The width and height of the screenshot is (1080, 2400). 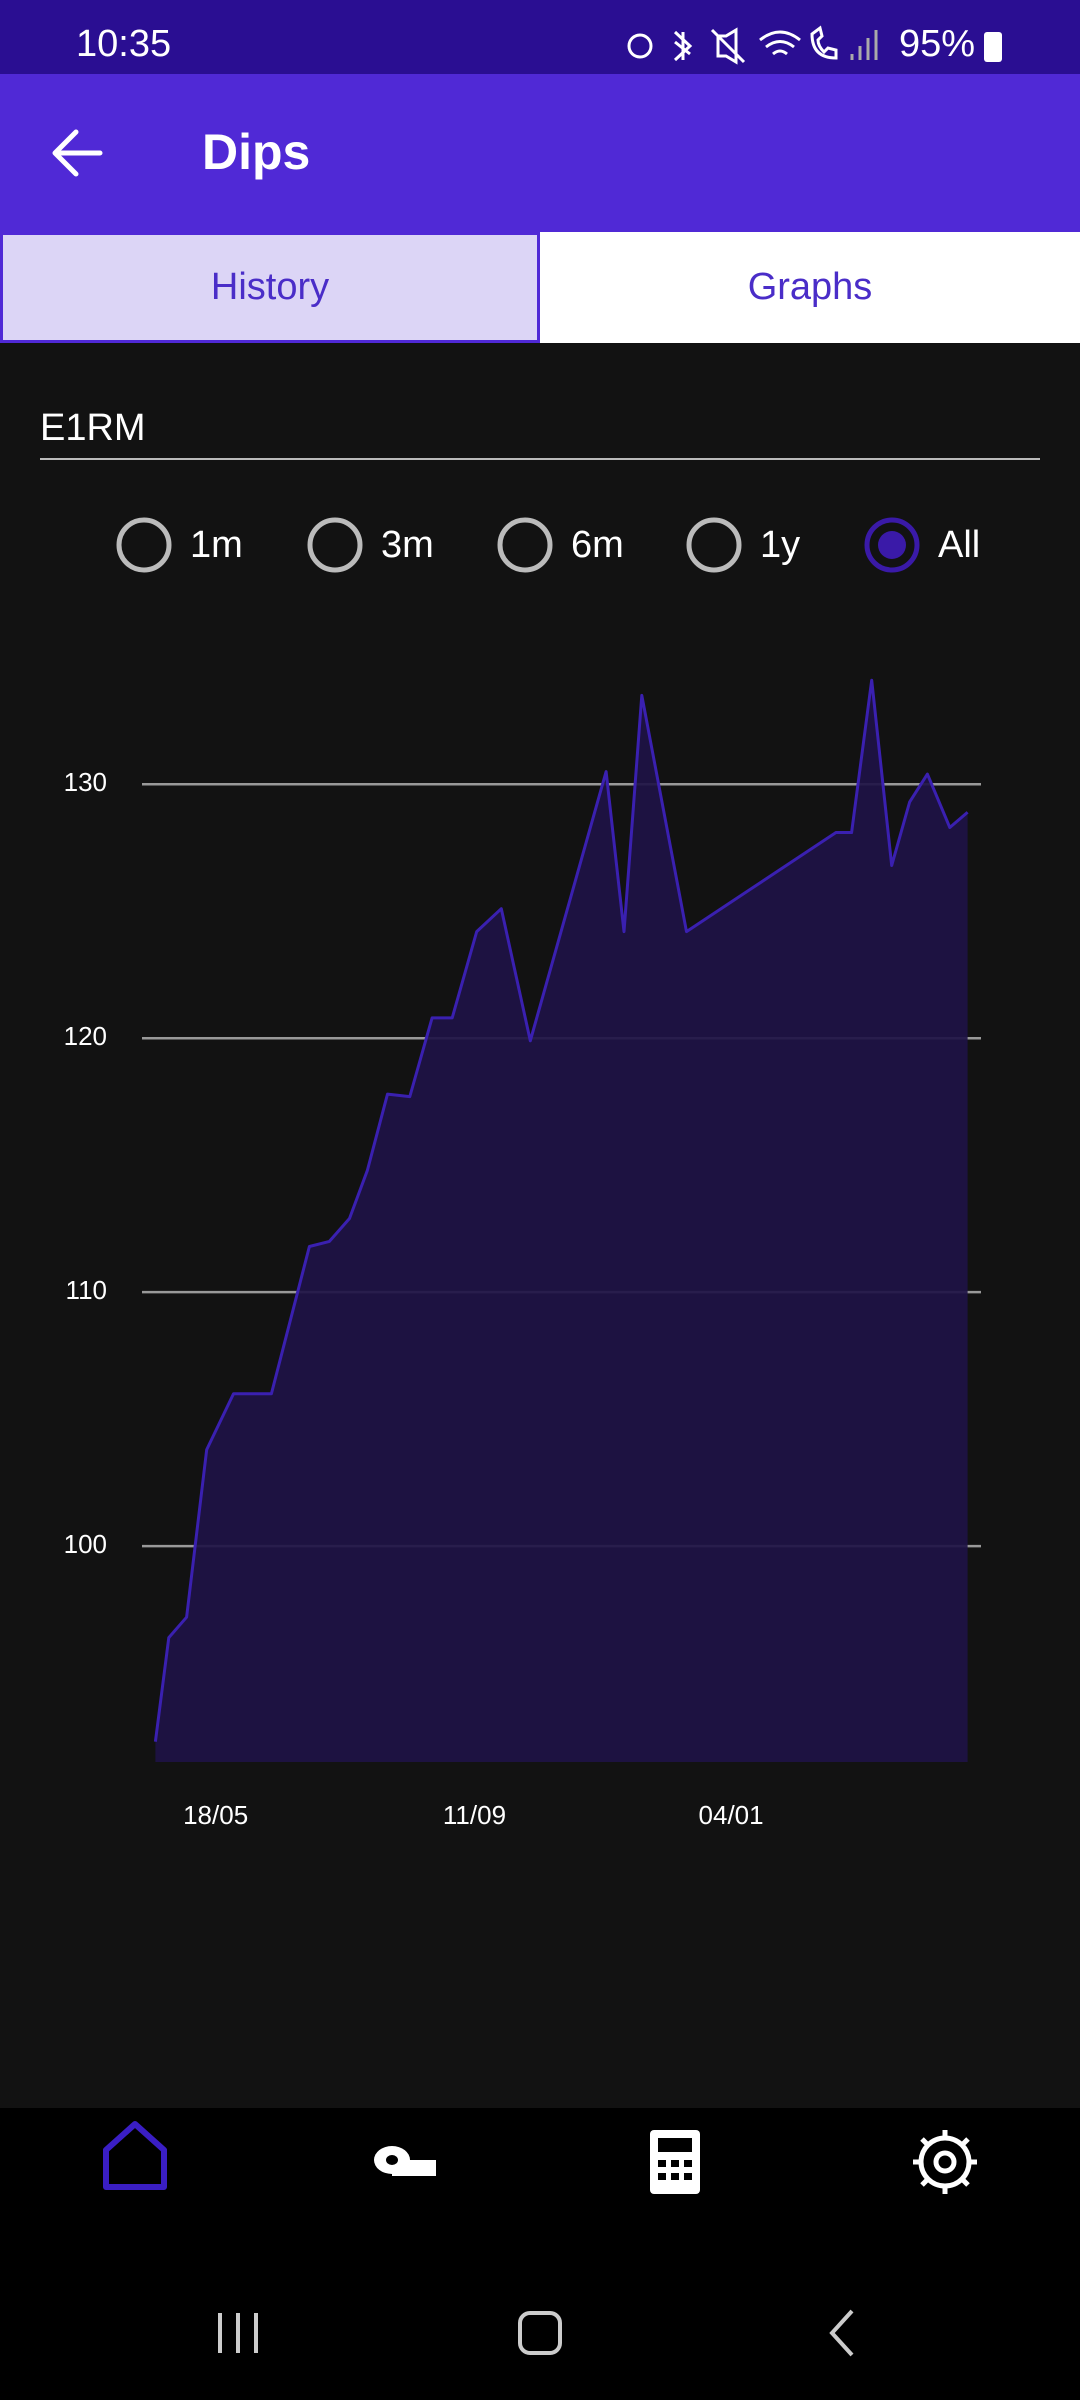 I want to click on radio-label: 1y, so click(x=780, y=545).